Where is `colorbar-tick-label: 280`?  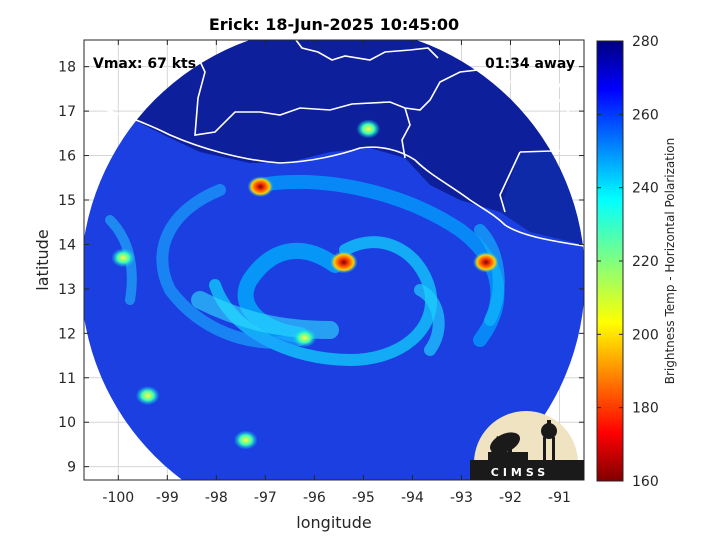
colorbar-tick-label: 280 is located at coordinates (645, 42).